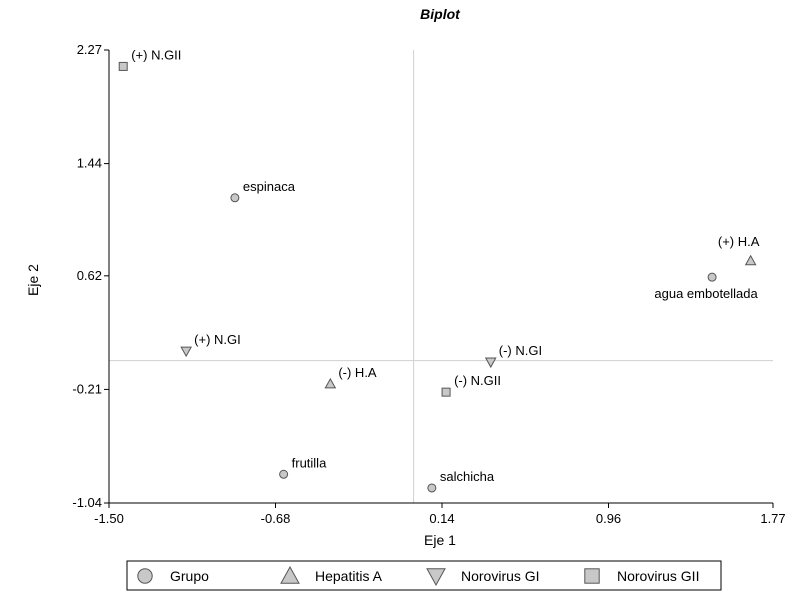 This screenshot has height=602, width=807. Describe the element at coordinates (189, 576) in the screenshot. I see `legend-label: Grupo` at that location.